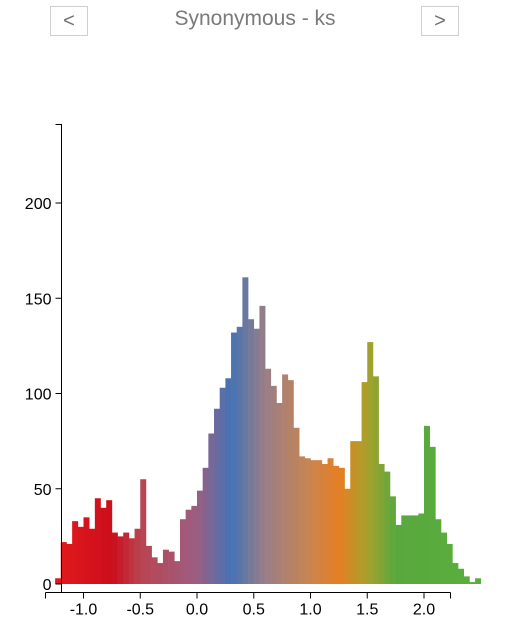  I want to click on y-tick-label: 200, so click(38, 204).